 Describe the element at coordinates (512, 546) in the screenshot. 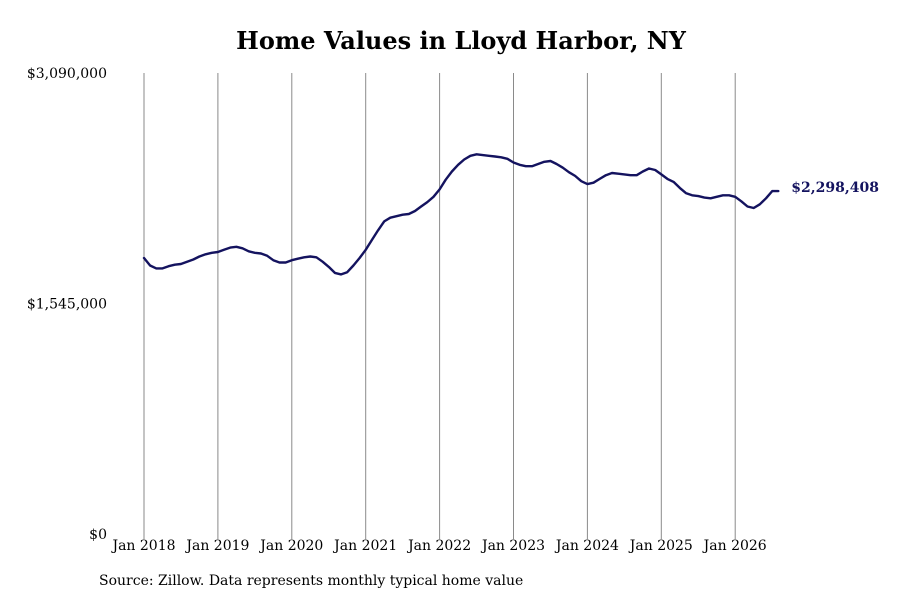

I see `x-tick-label: Jan 2023` at that location.